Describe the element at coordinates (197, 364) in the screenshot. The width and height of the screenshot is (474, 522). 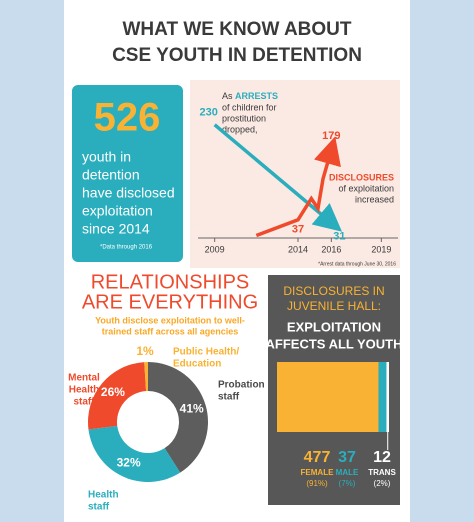
I see `category-label: Education` at that location.